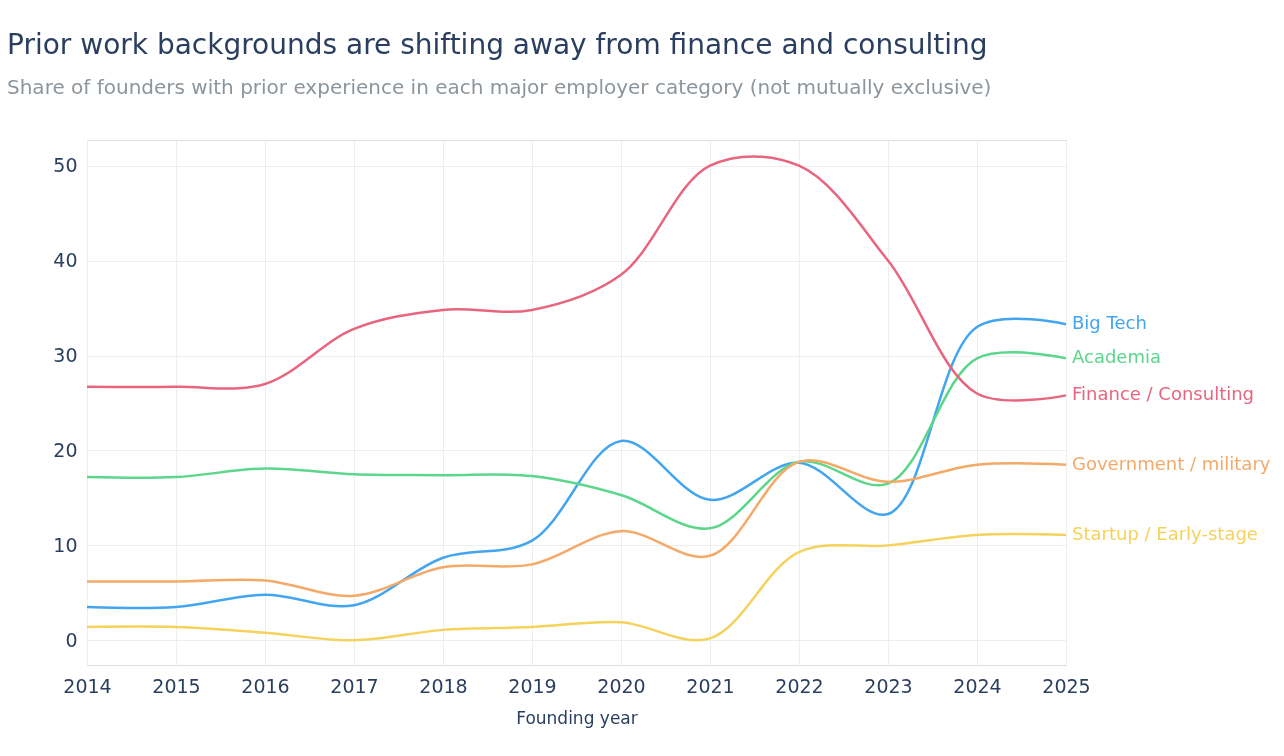  What do you see at coordinates (65, 165) in the screenshot?
I see `y-tick-label: 50` at bounding box center [65, 165].